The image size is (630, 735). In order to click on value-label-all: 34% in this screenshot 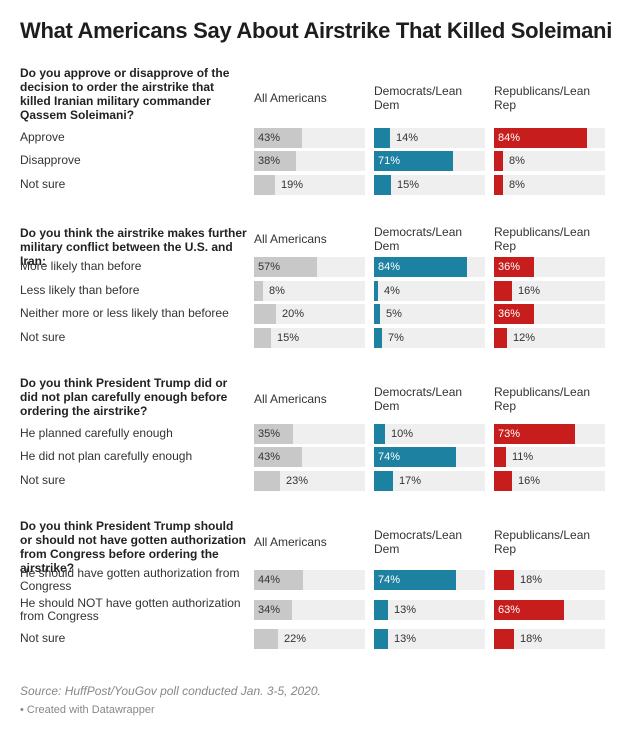, I will do `click(269, 610)`.